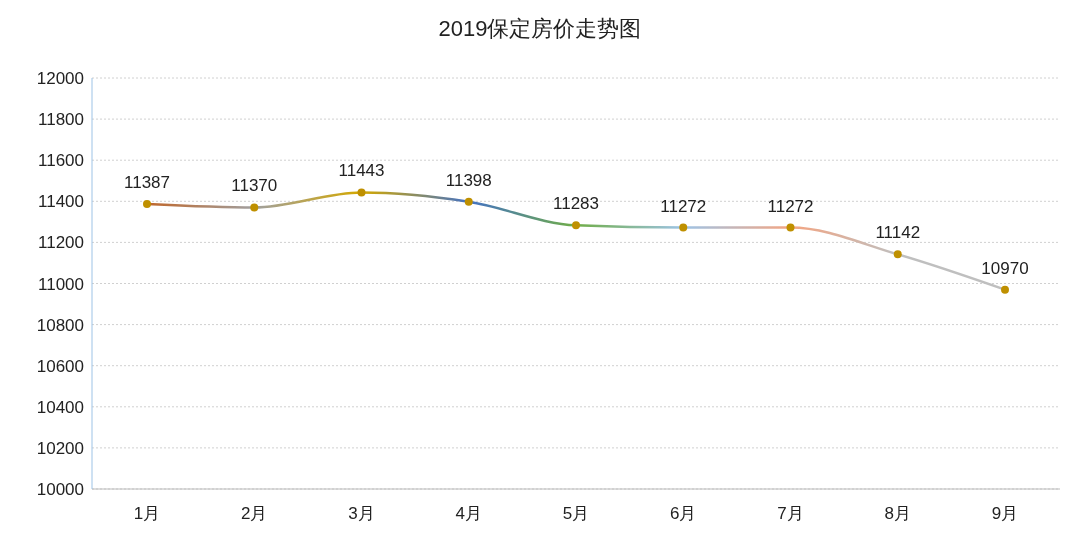  What do you see at coordinates (790, 514) in the screenshot?
I see `x-tick-label: 7月` at bounding box center [790, 514].